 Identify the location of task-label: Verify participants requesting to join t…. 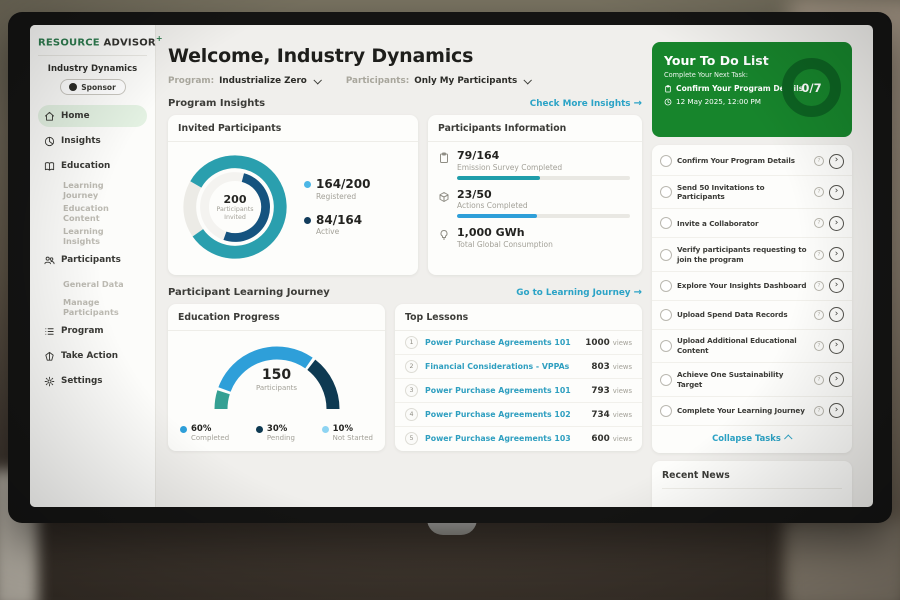
(742, 254).